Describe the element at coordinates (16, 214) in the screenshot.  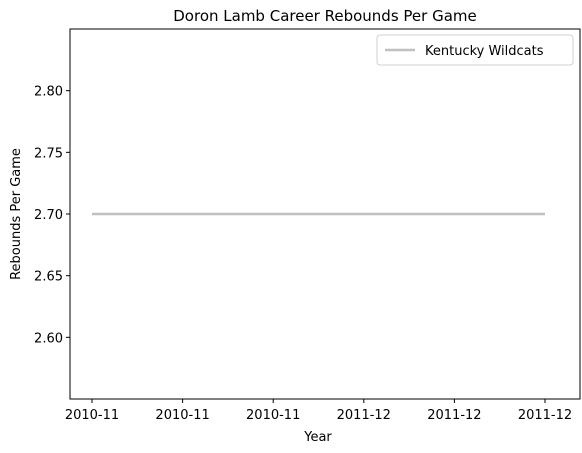
I see `y-axis-title: Rebounds Per Game` at that location.